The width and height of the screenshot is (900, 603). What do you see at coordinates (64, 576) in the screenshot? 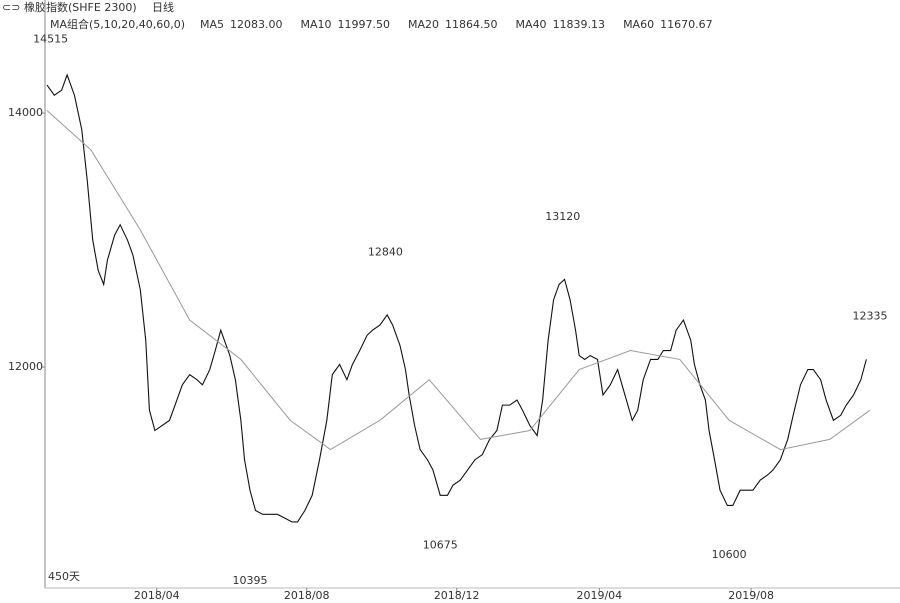
I see `days-label: 450天` at bounding box center [64, 576].